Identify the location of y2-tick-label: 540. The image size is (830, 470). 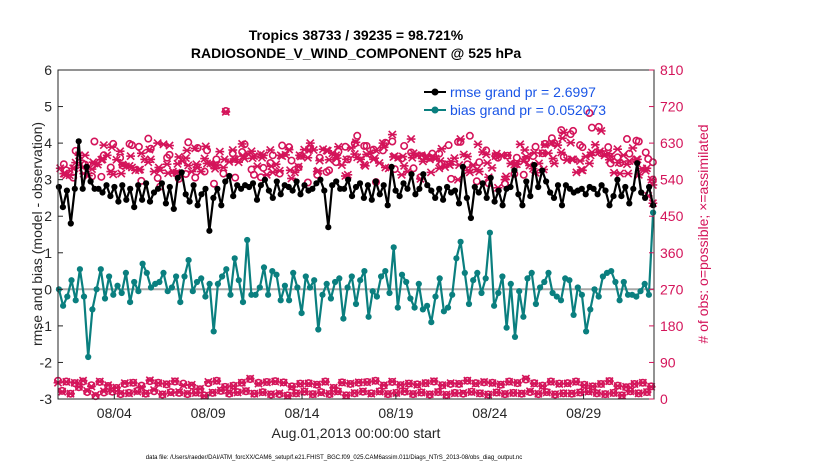
(672, 180).